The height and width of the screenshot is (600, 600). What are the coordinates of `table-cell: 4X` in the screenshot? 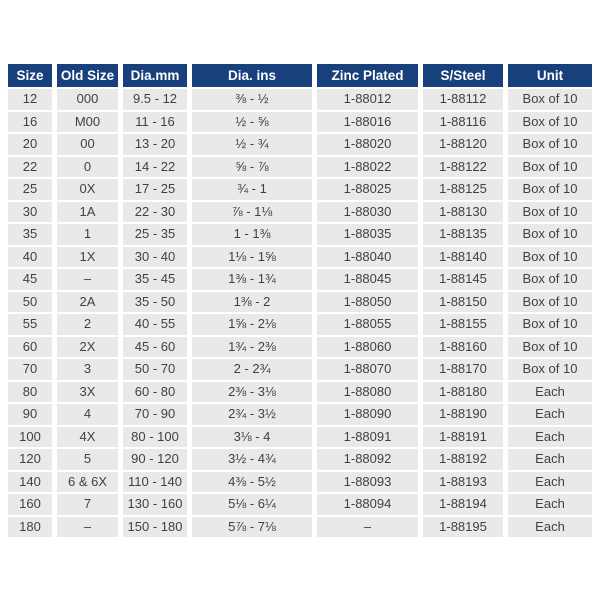 It's located at (87, 436).